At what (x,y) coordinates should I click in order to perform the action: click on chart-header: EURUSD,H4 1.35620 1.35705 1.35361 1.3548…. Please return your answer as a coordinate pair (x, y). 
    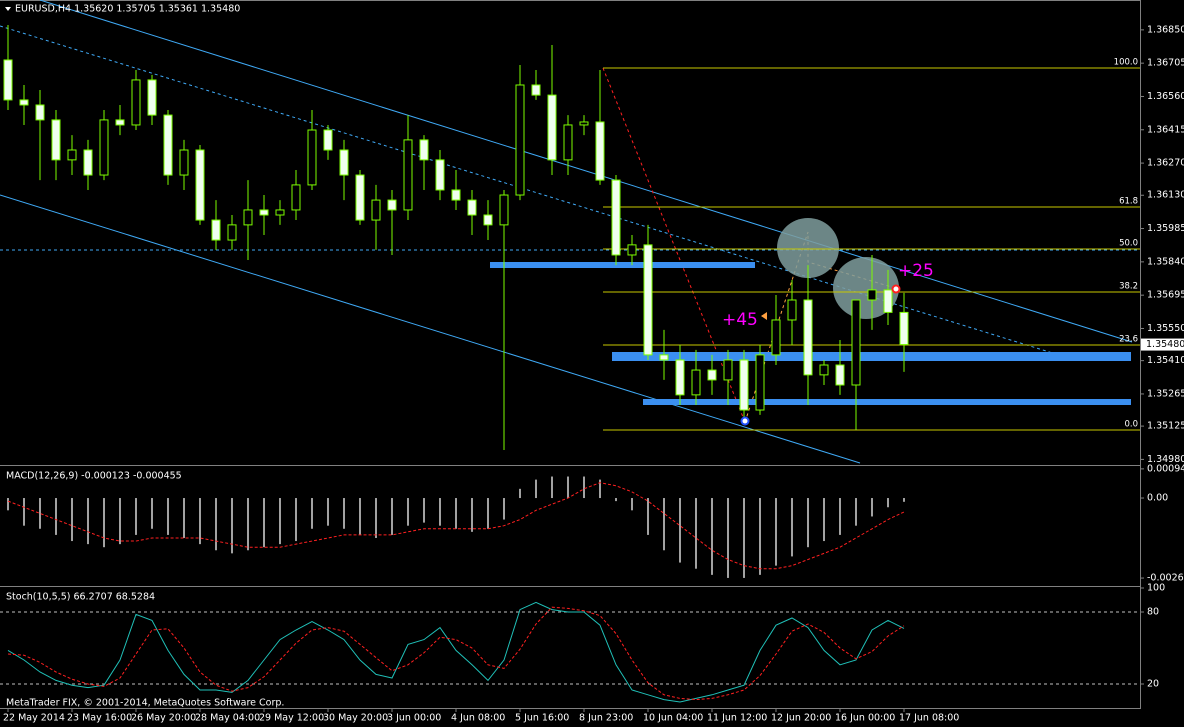
    Looking at the image, I should click on (127, 9).